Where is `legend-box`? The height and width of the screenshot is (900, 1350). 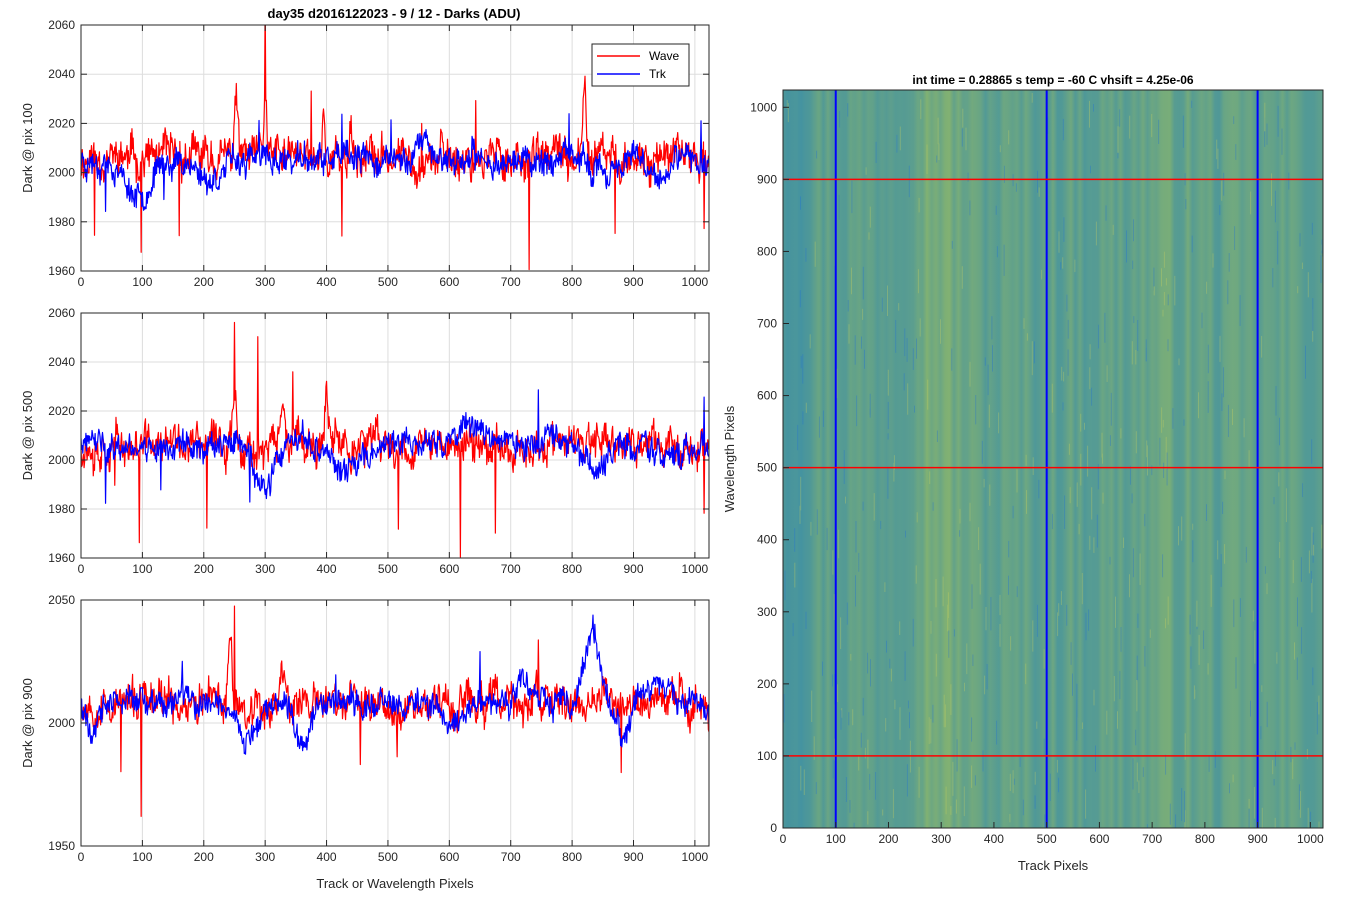
legend-box is located at coordinates (640, 65).